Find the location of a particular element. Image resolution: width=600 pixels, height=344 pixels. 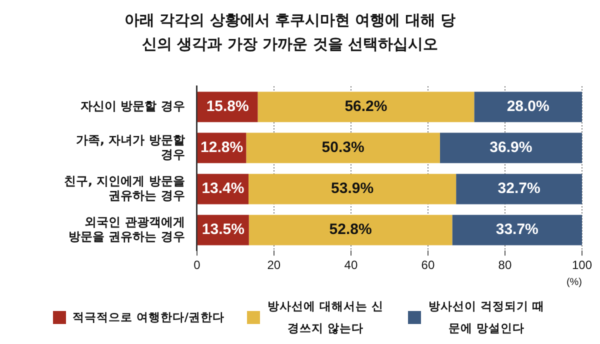

data-label: 36.9% is located at coordinates (511, 147).